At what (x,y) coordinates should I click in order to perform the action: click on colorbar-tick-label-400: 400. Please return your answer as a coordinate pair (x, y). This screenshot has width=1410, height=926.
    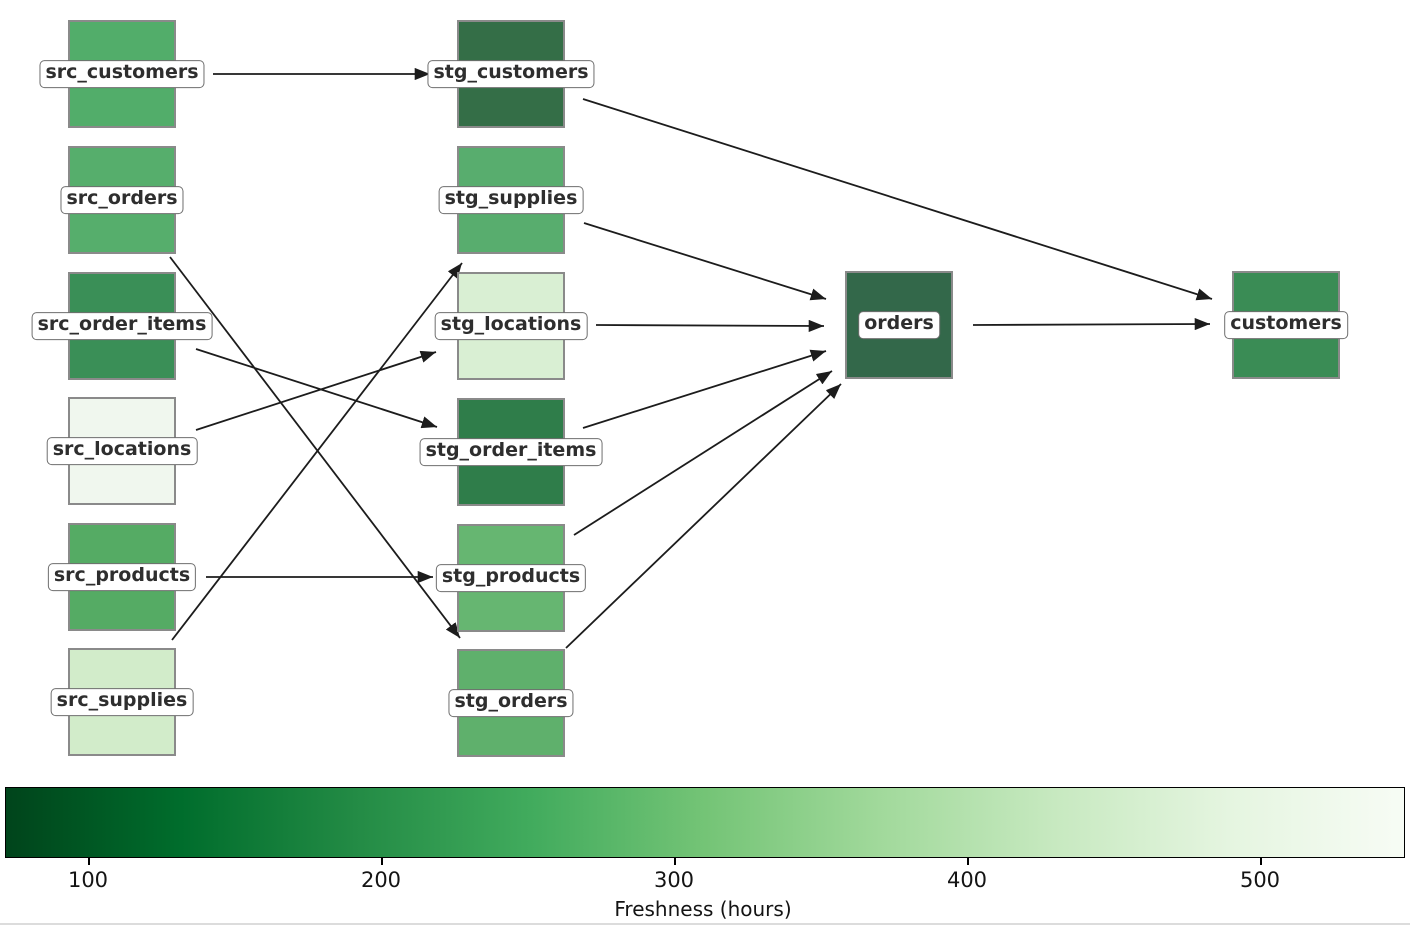
    Looking at the image, I should click on (967, 880).